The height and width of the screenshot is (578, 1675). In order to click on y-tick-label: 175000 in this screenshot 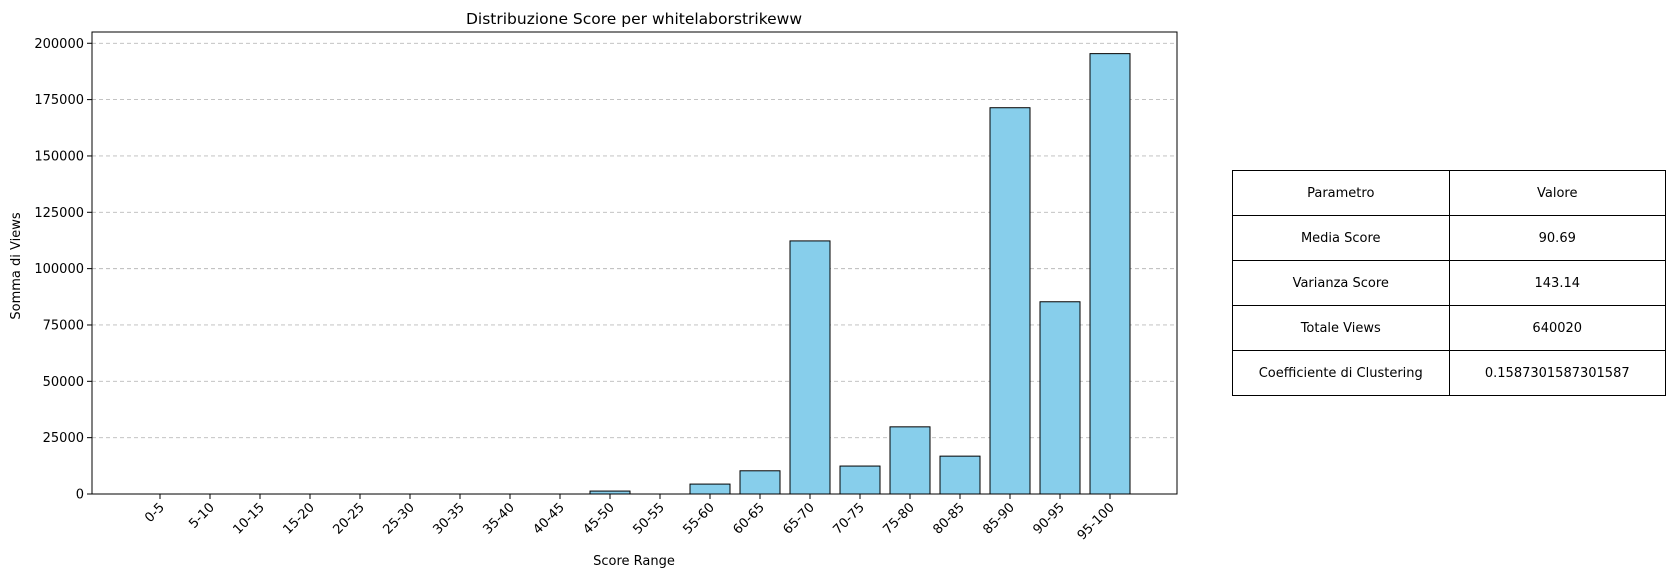, I will do `click(59, 100)`.